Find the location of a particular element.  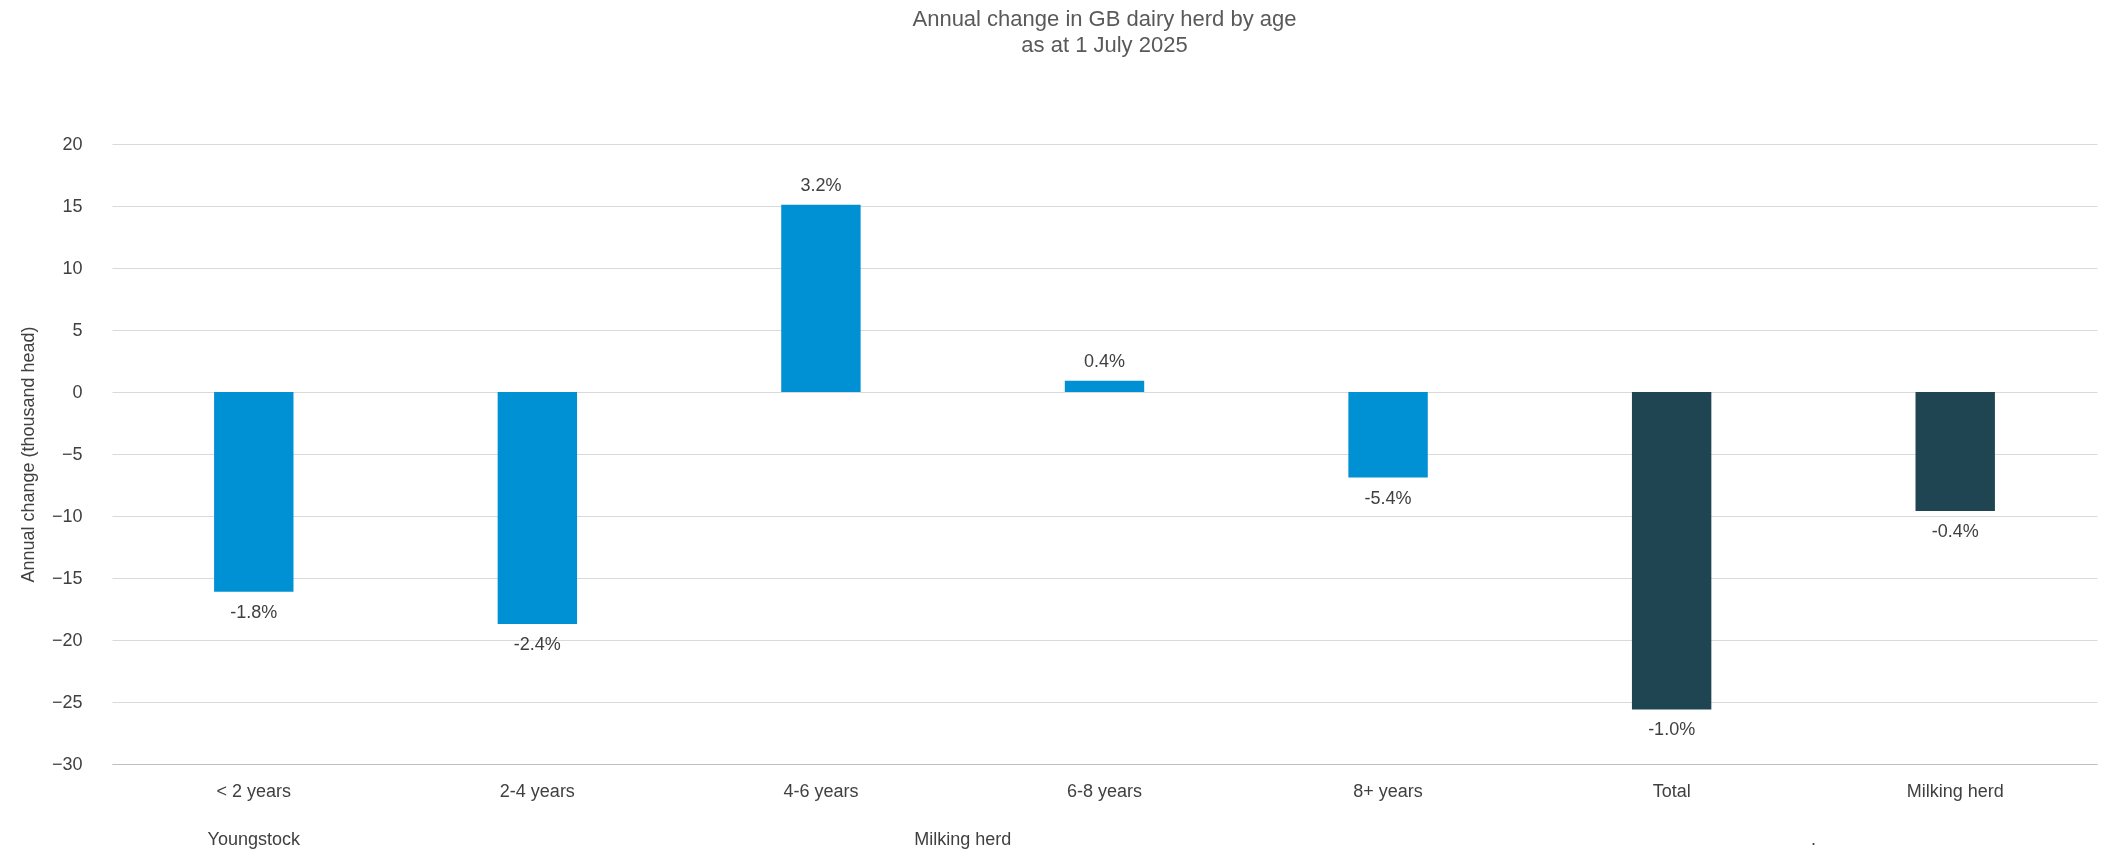

y-tick-label: −20 is located at coordinates (67, 639).